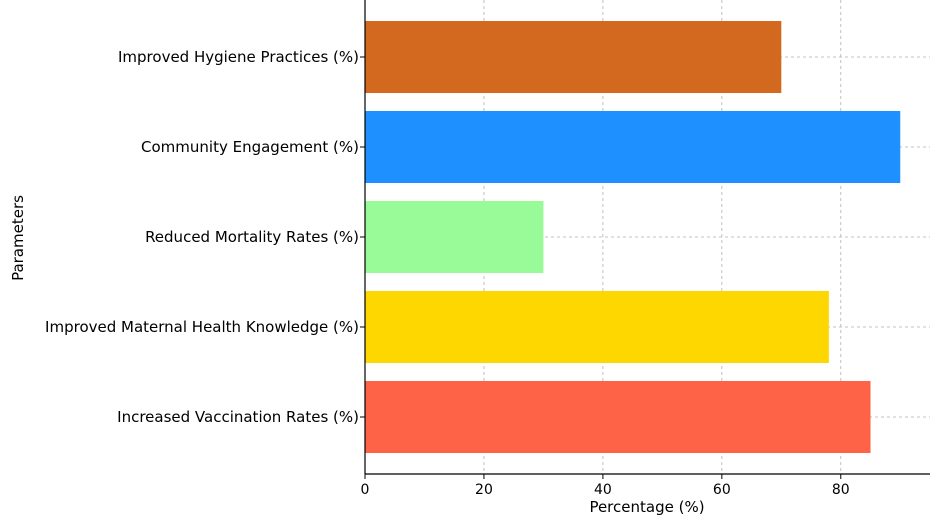 Image resolution: width=939 pixels, height=525 pixels. Describe the element at coordinates (722, 490) in the screenshot. I see `x-tick-label: 60` at that location.